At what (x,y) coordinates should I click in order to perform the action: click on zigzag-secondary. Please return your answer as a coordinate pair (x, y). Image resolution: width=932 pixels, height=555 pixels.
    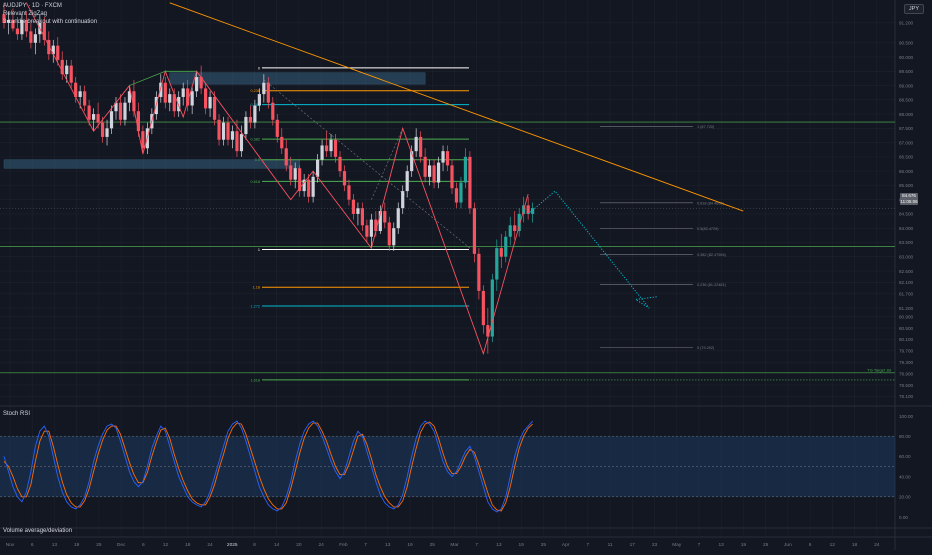
    Looking at the image, I should click on (163, 78).